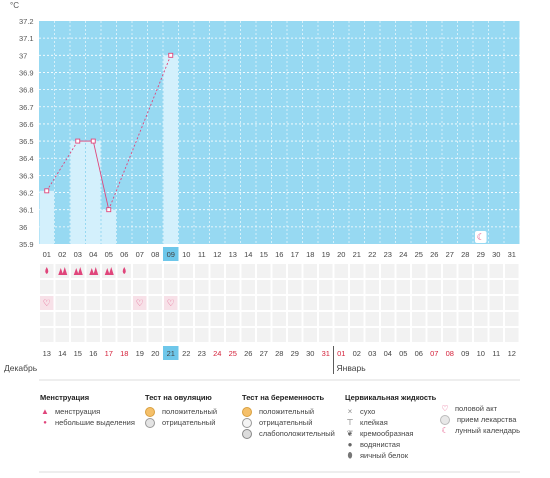  I want to click on cycle-day-label: 09, so click(171, 254).